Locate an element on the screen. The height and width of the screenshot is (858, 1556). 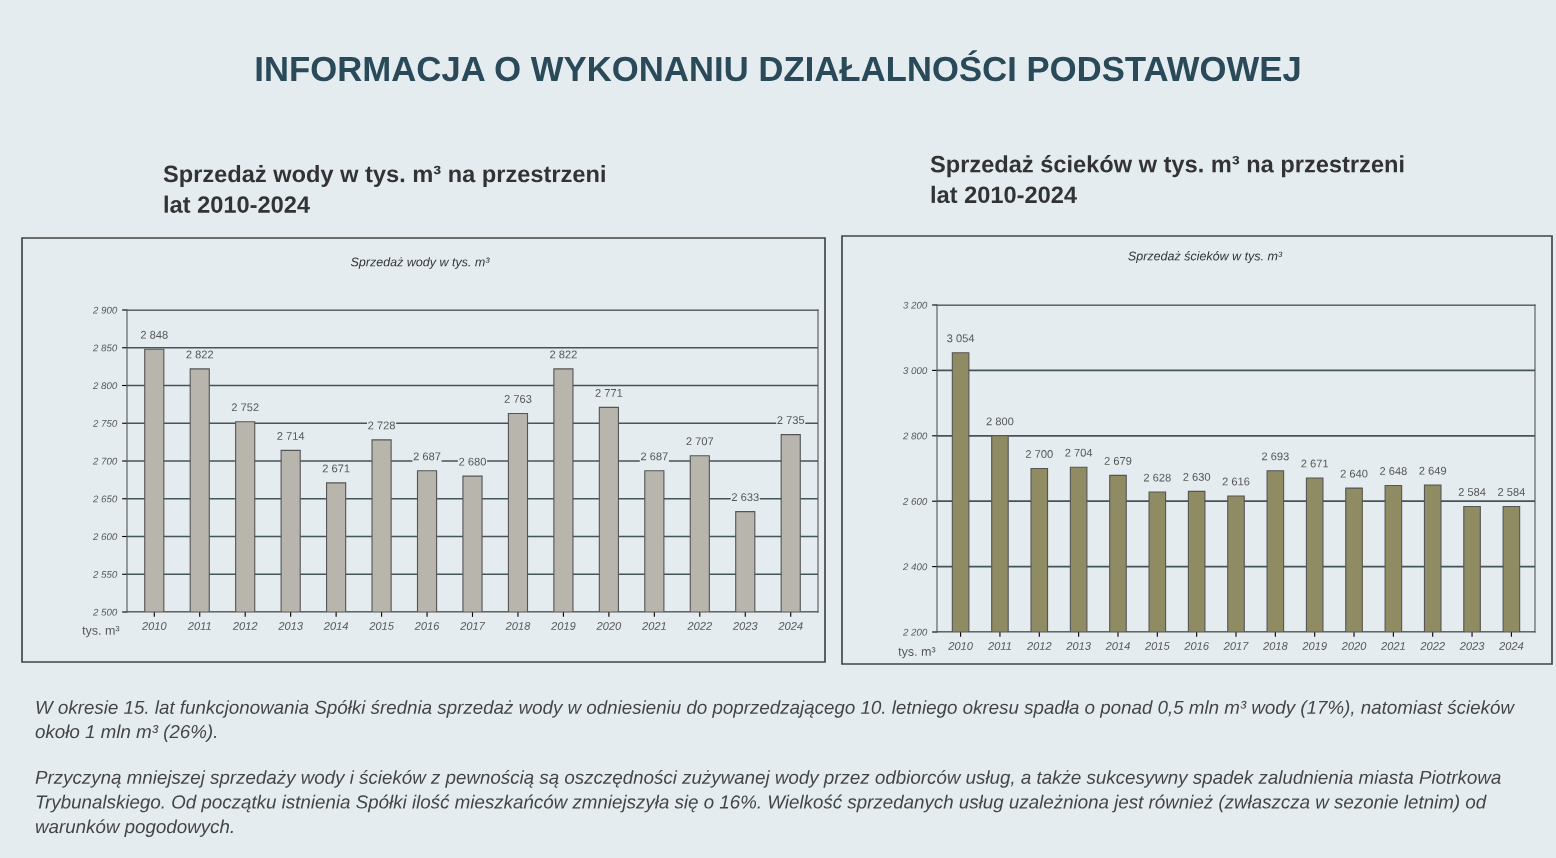
data-label: 2 680 is located at coordinates (472, 461).